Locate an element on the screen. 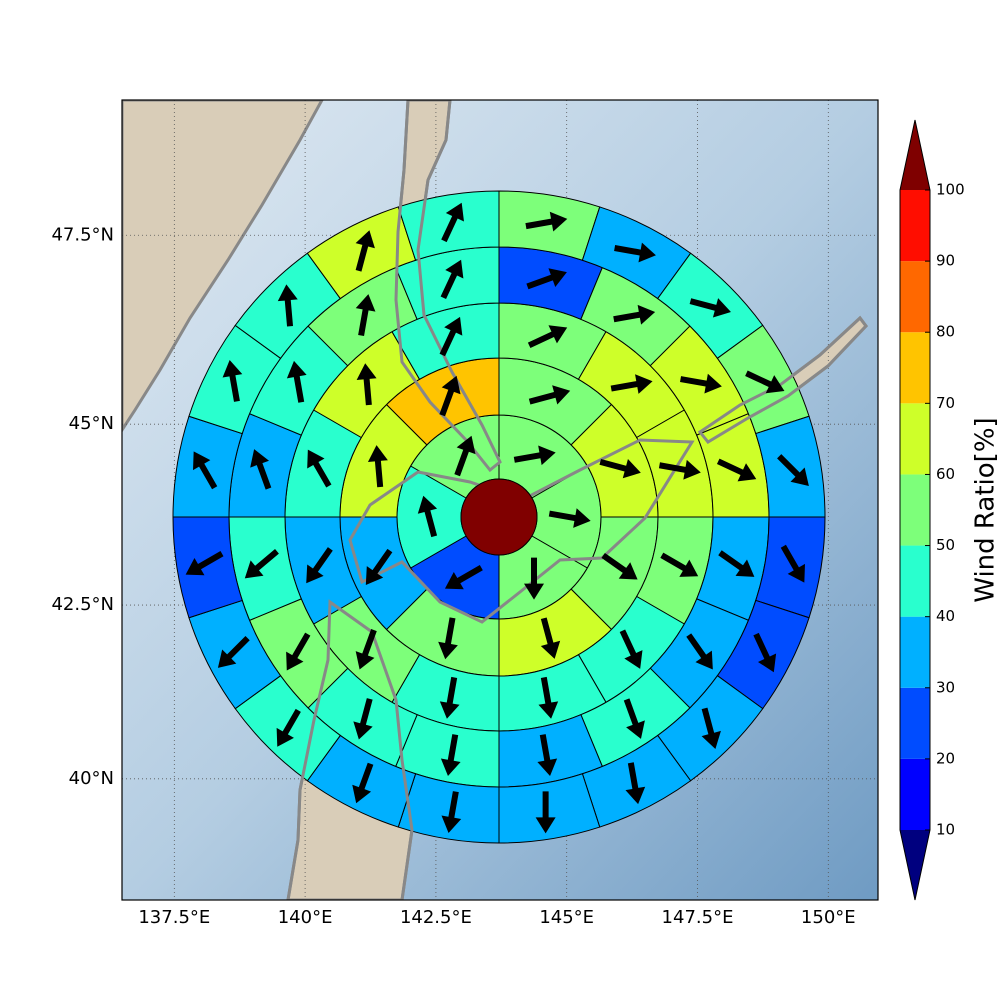 Image resolution: width=1000 pixels, height=1004 pixels. colorbar-tick-label: 20 is located at coordinates (945, 758).